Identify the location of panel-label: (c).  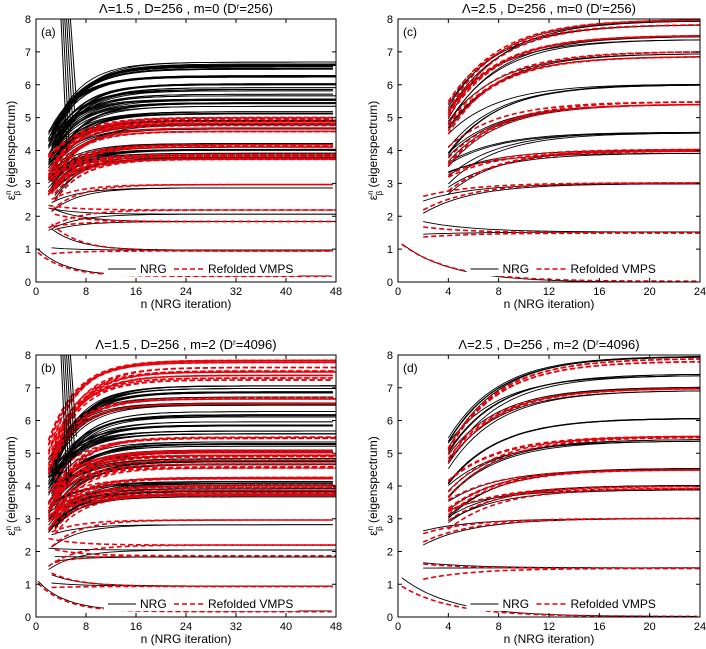
(410, 32).